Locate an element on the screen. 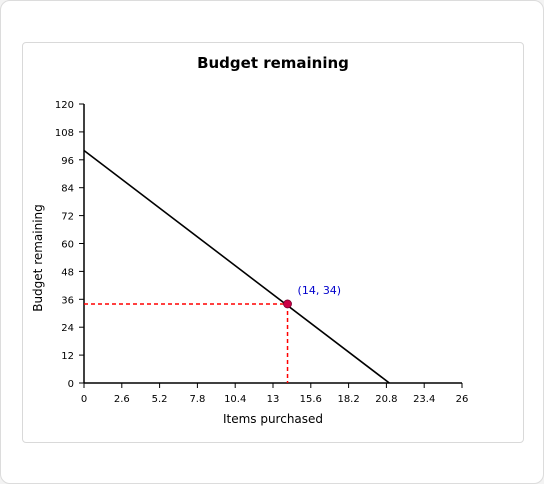 The height and width of the screenshot is (484, 544). y-tick-label: 108 is located at coordinates (64, 133).